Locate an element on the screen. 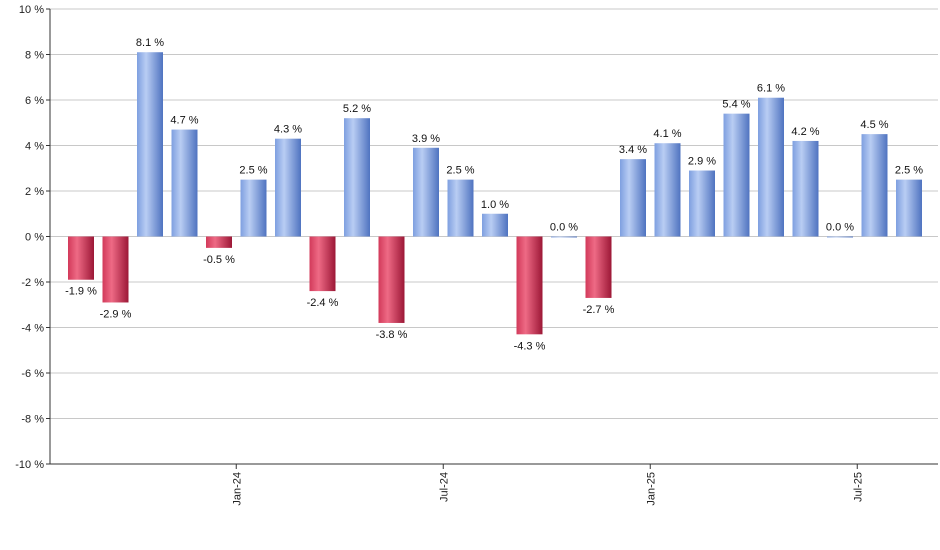  y-tick-label: -4 % is located at coordinates (32, 329).